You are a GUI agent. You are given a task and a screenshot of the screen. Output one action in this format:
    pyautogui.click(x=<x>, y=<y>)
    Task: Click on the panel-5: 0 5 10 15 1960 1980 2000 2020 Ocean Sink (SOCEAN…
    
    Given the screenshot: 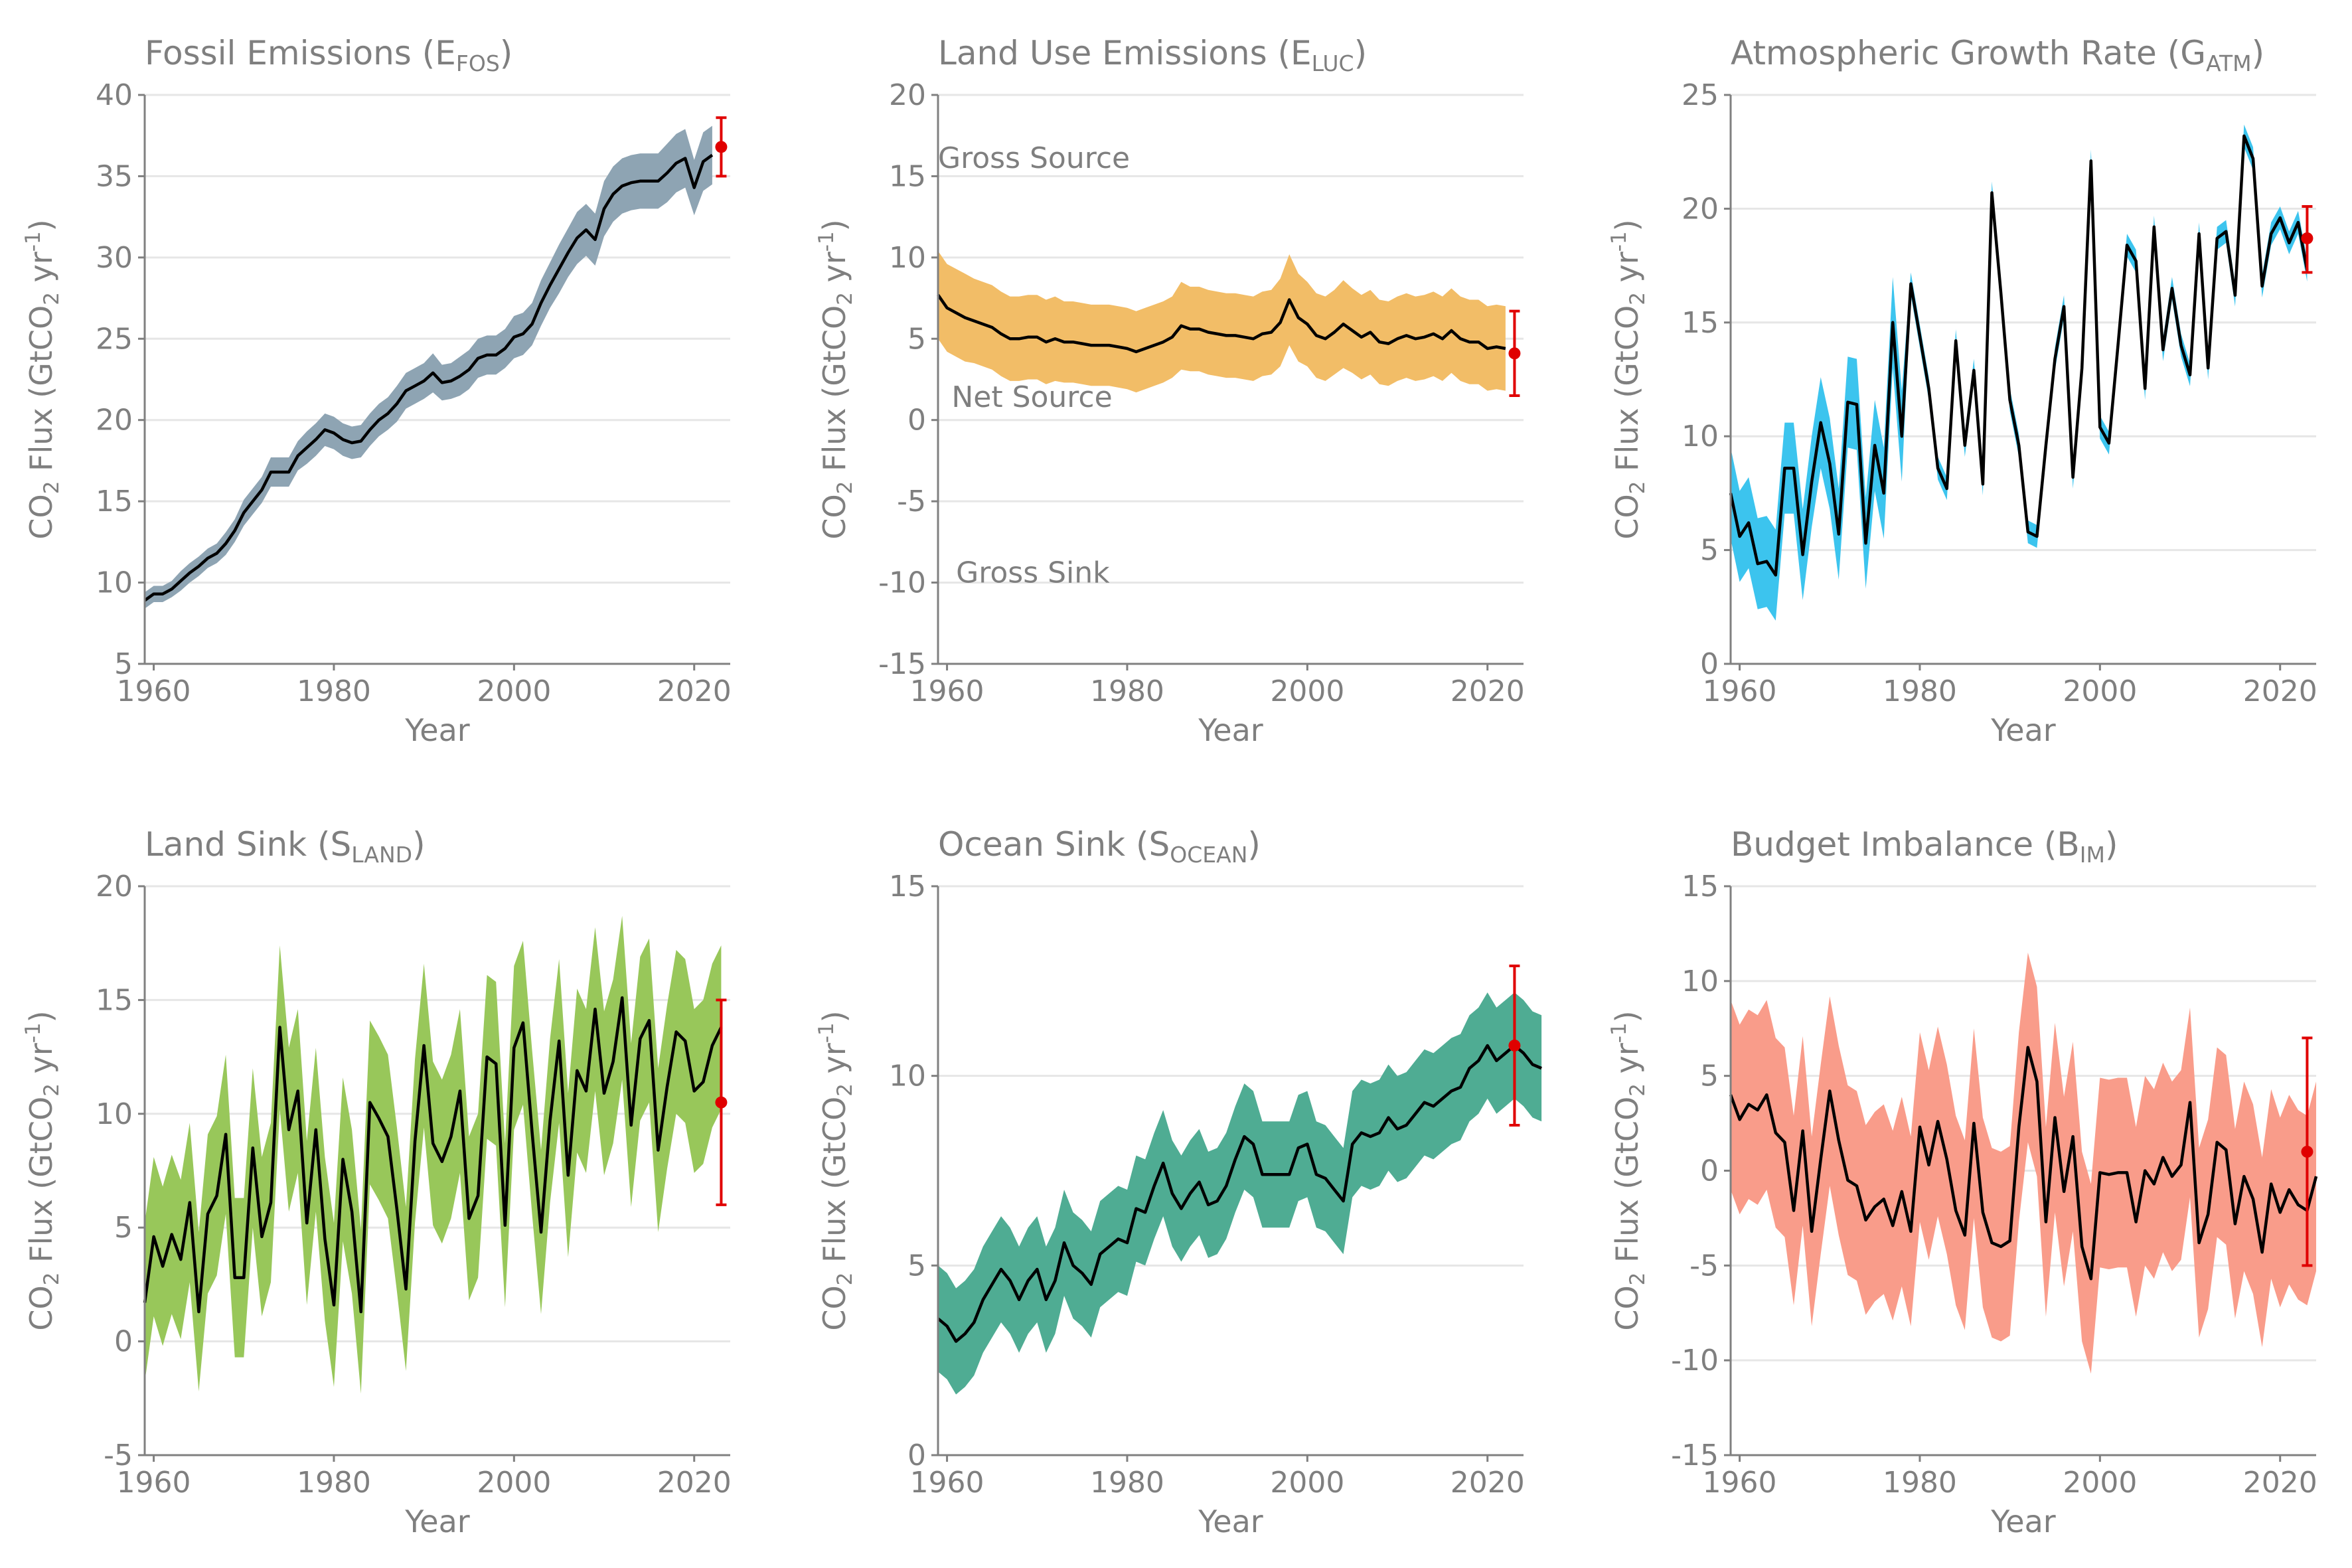 What is the action you would take?
    pyautogui.click(x=1178, y=1182)
    